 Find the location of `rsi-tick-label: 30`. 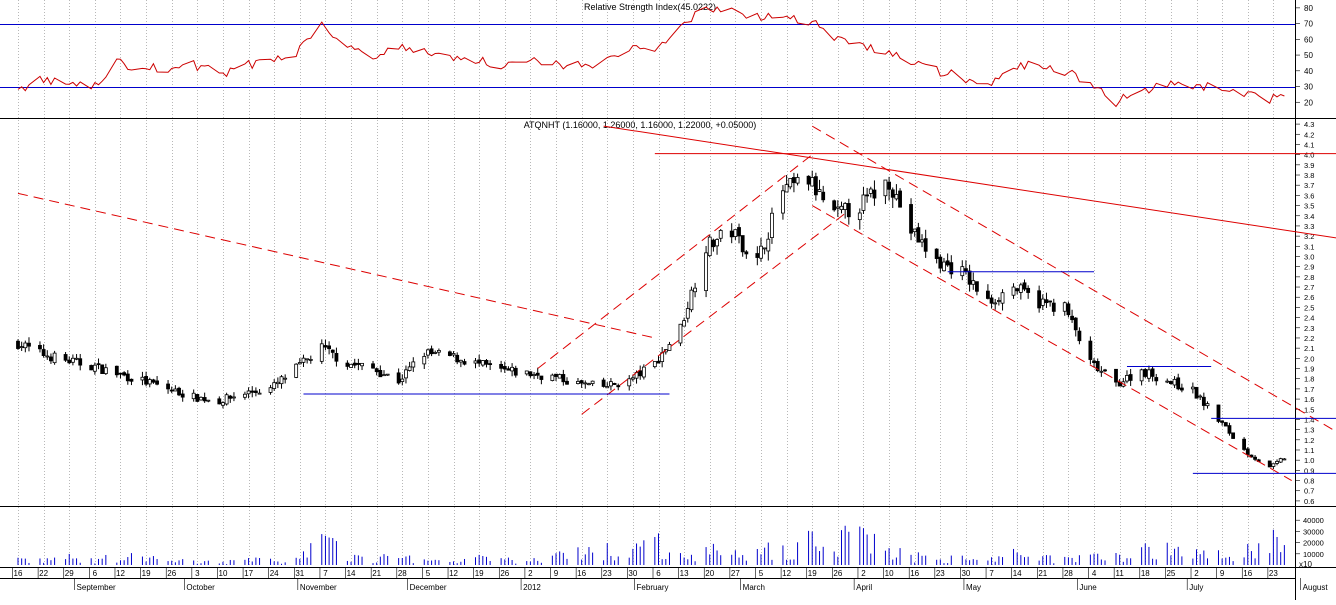

rsi-tick-label: 30 is located at coordinates (1308, 87).